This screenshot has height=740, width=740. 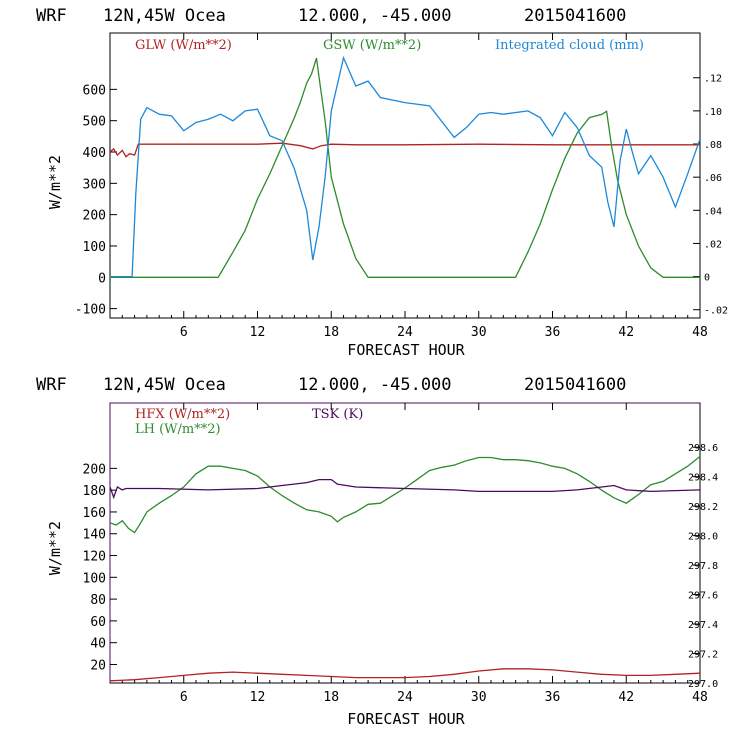 I want to click on series-line-hfx, so click(x=405, y=675).